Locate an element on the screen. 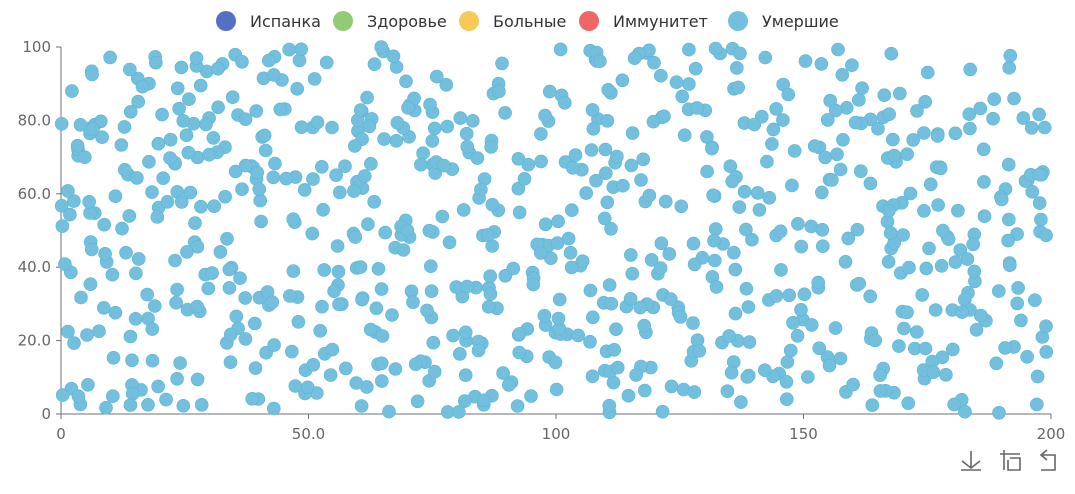 The image size is (1075, 494). download-button is located at coordinates (971, 460).